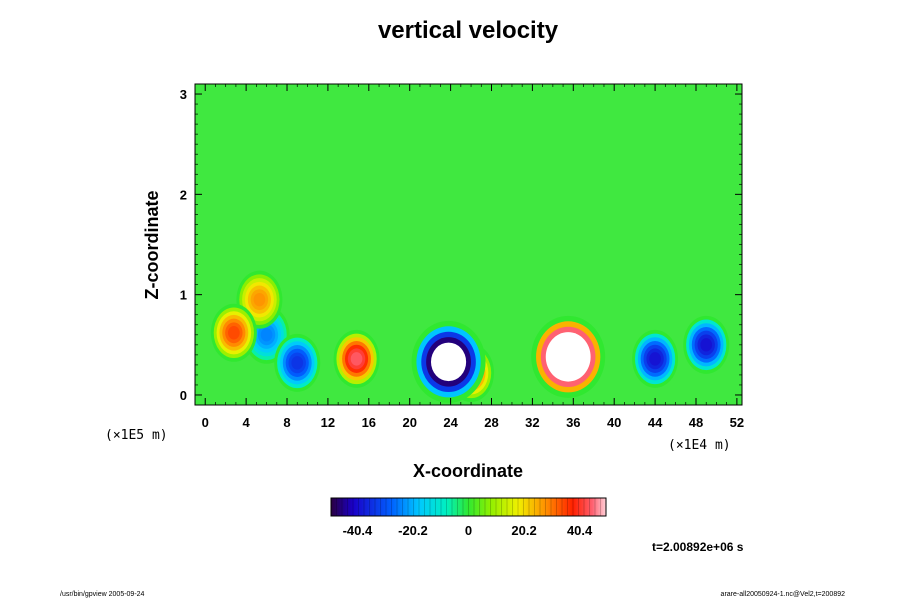 Image resolution: width=900 pixels, height=600 pixels. I want to click on x-tick-label: 12, so click(328, 422).